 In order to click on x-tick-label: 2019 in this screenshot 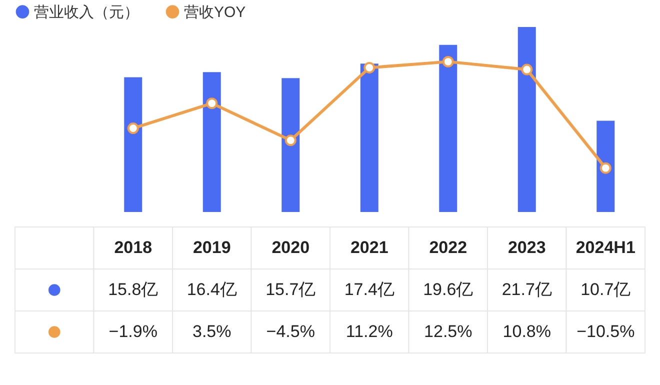, I will do `click(211, 247)`.